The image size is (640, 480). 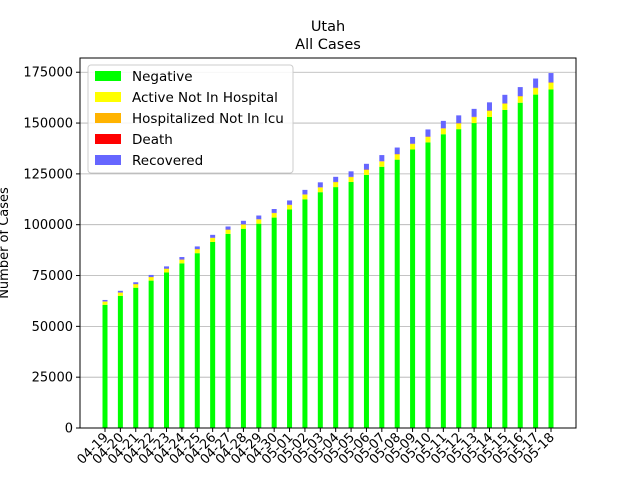 What do you see at coordinates (69, 429) in the screenshot?
I see `y-tick-label: 0` at bounding box center [69, 429].